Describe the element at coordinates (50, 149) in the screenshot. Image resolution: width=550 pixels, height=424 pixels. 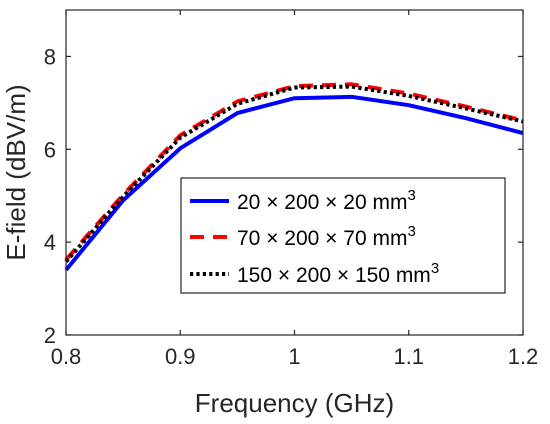
I see `y-tick-label: 6` at that location.